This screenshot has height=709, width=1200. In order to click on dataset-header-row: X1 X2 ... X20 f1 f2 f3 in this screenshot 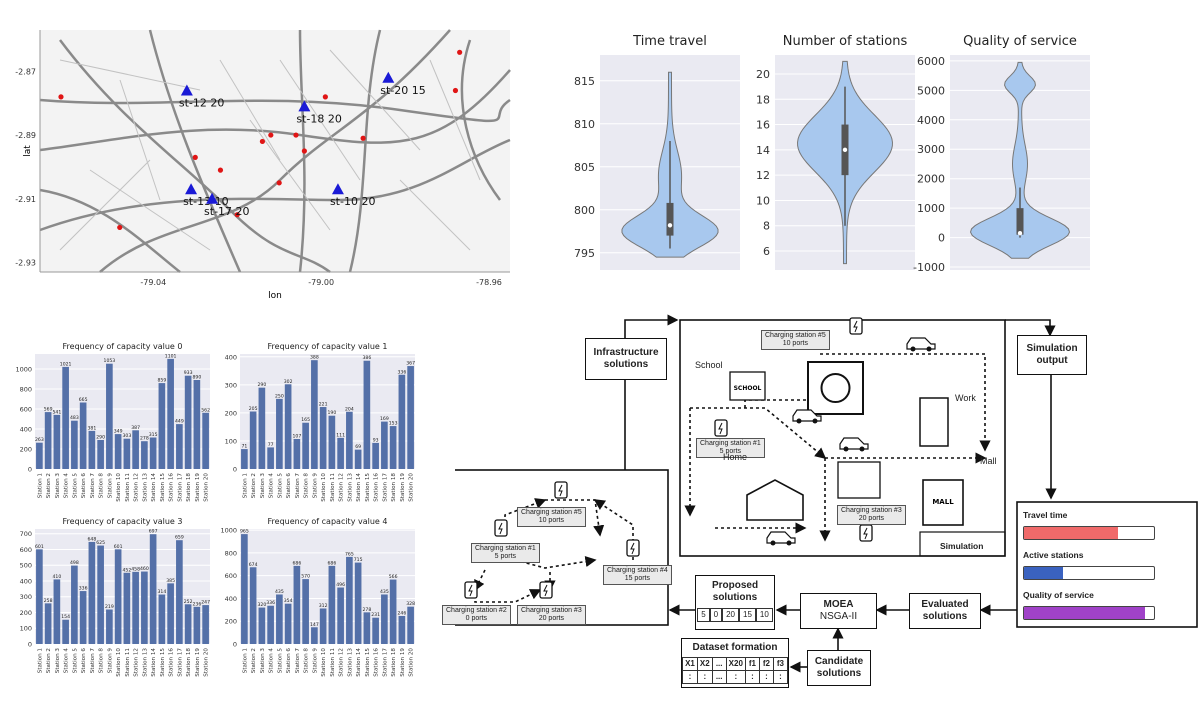, I will do `click(735, 664)`.